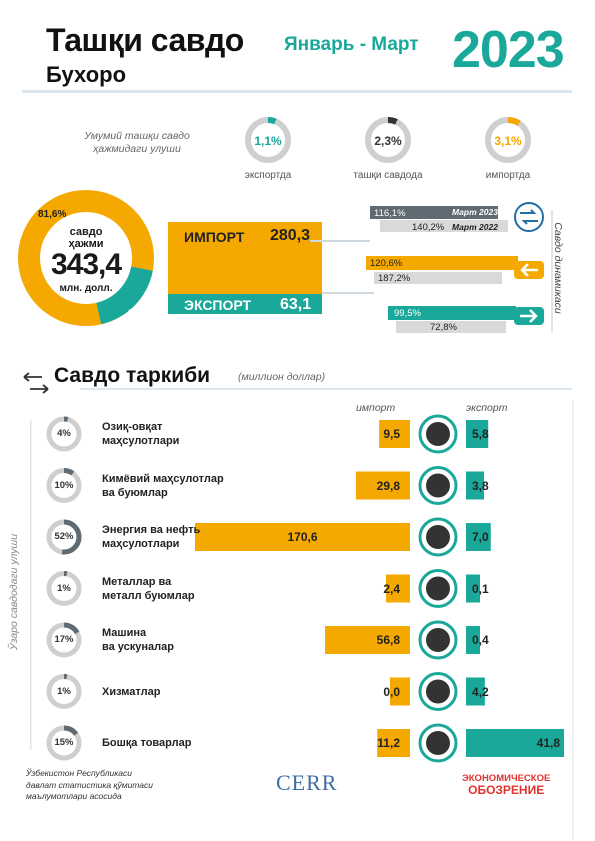 The height and width of the screenshot is (841, 595). I want to click on share-import-value: 3,1%, so click(508, 141).